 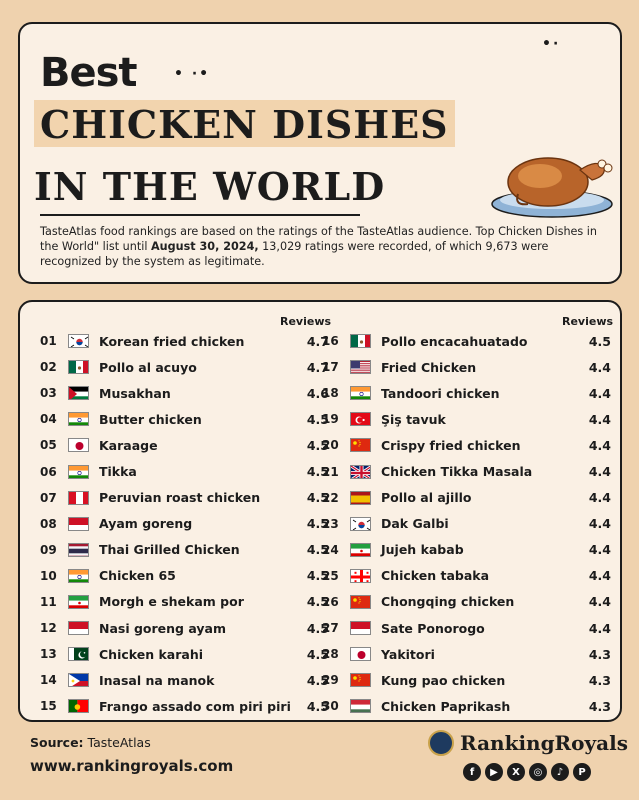 What do you see at coordinates (466, 706) in the screenshot?
I see `list-item: 30 Chicken Paprikash 4.3` at bounding box center [466, 706].